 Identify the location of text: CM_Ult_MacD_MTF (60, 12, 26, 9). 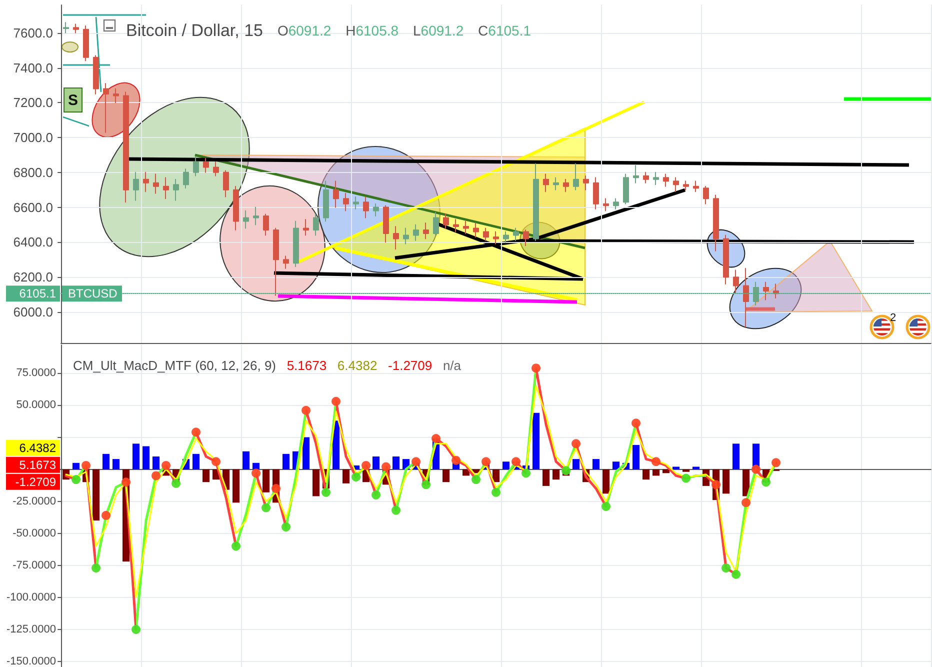
(174, 365).